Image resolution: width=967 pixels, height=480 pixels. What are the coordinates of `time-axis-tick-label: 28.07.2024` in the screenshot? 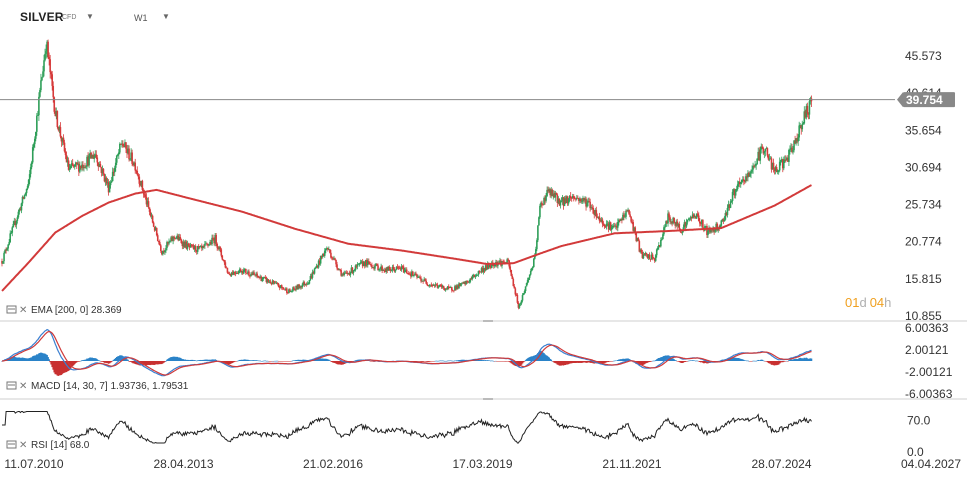 It's located at (781, 464).